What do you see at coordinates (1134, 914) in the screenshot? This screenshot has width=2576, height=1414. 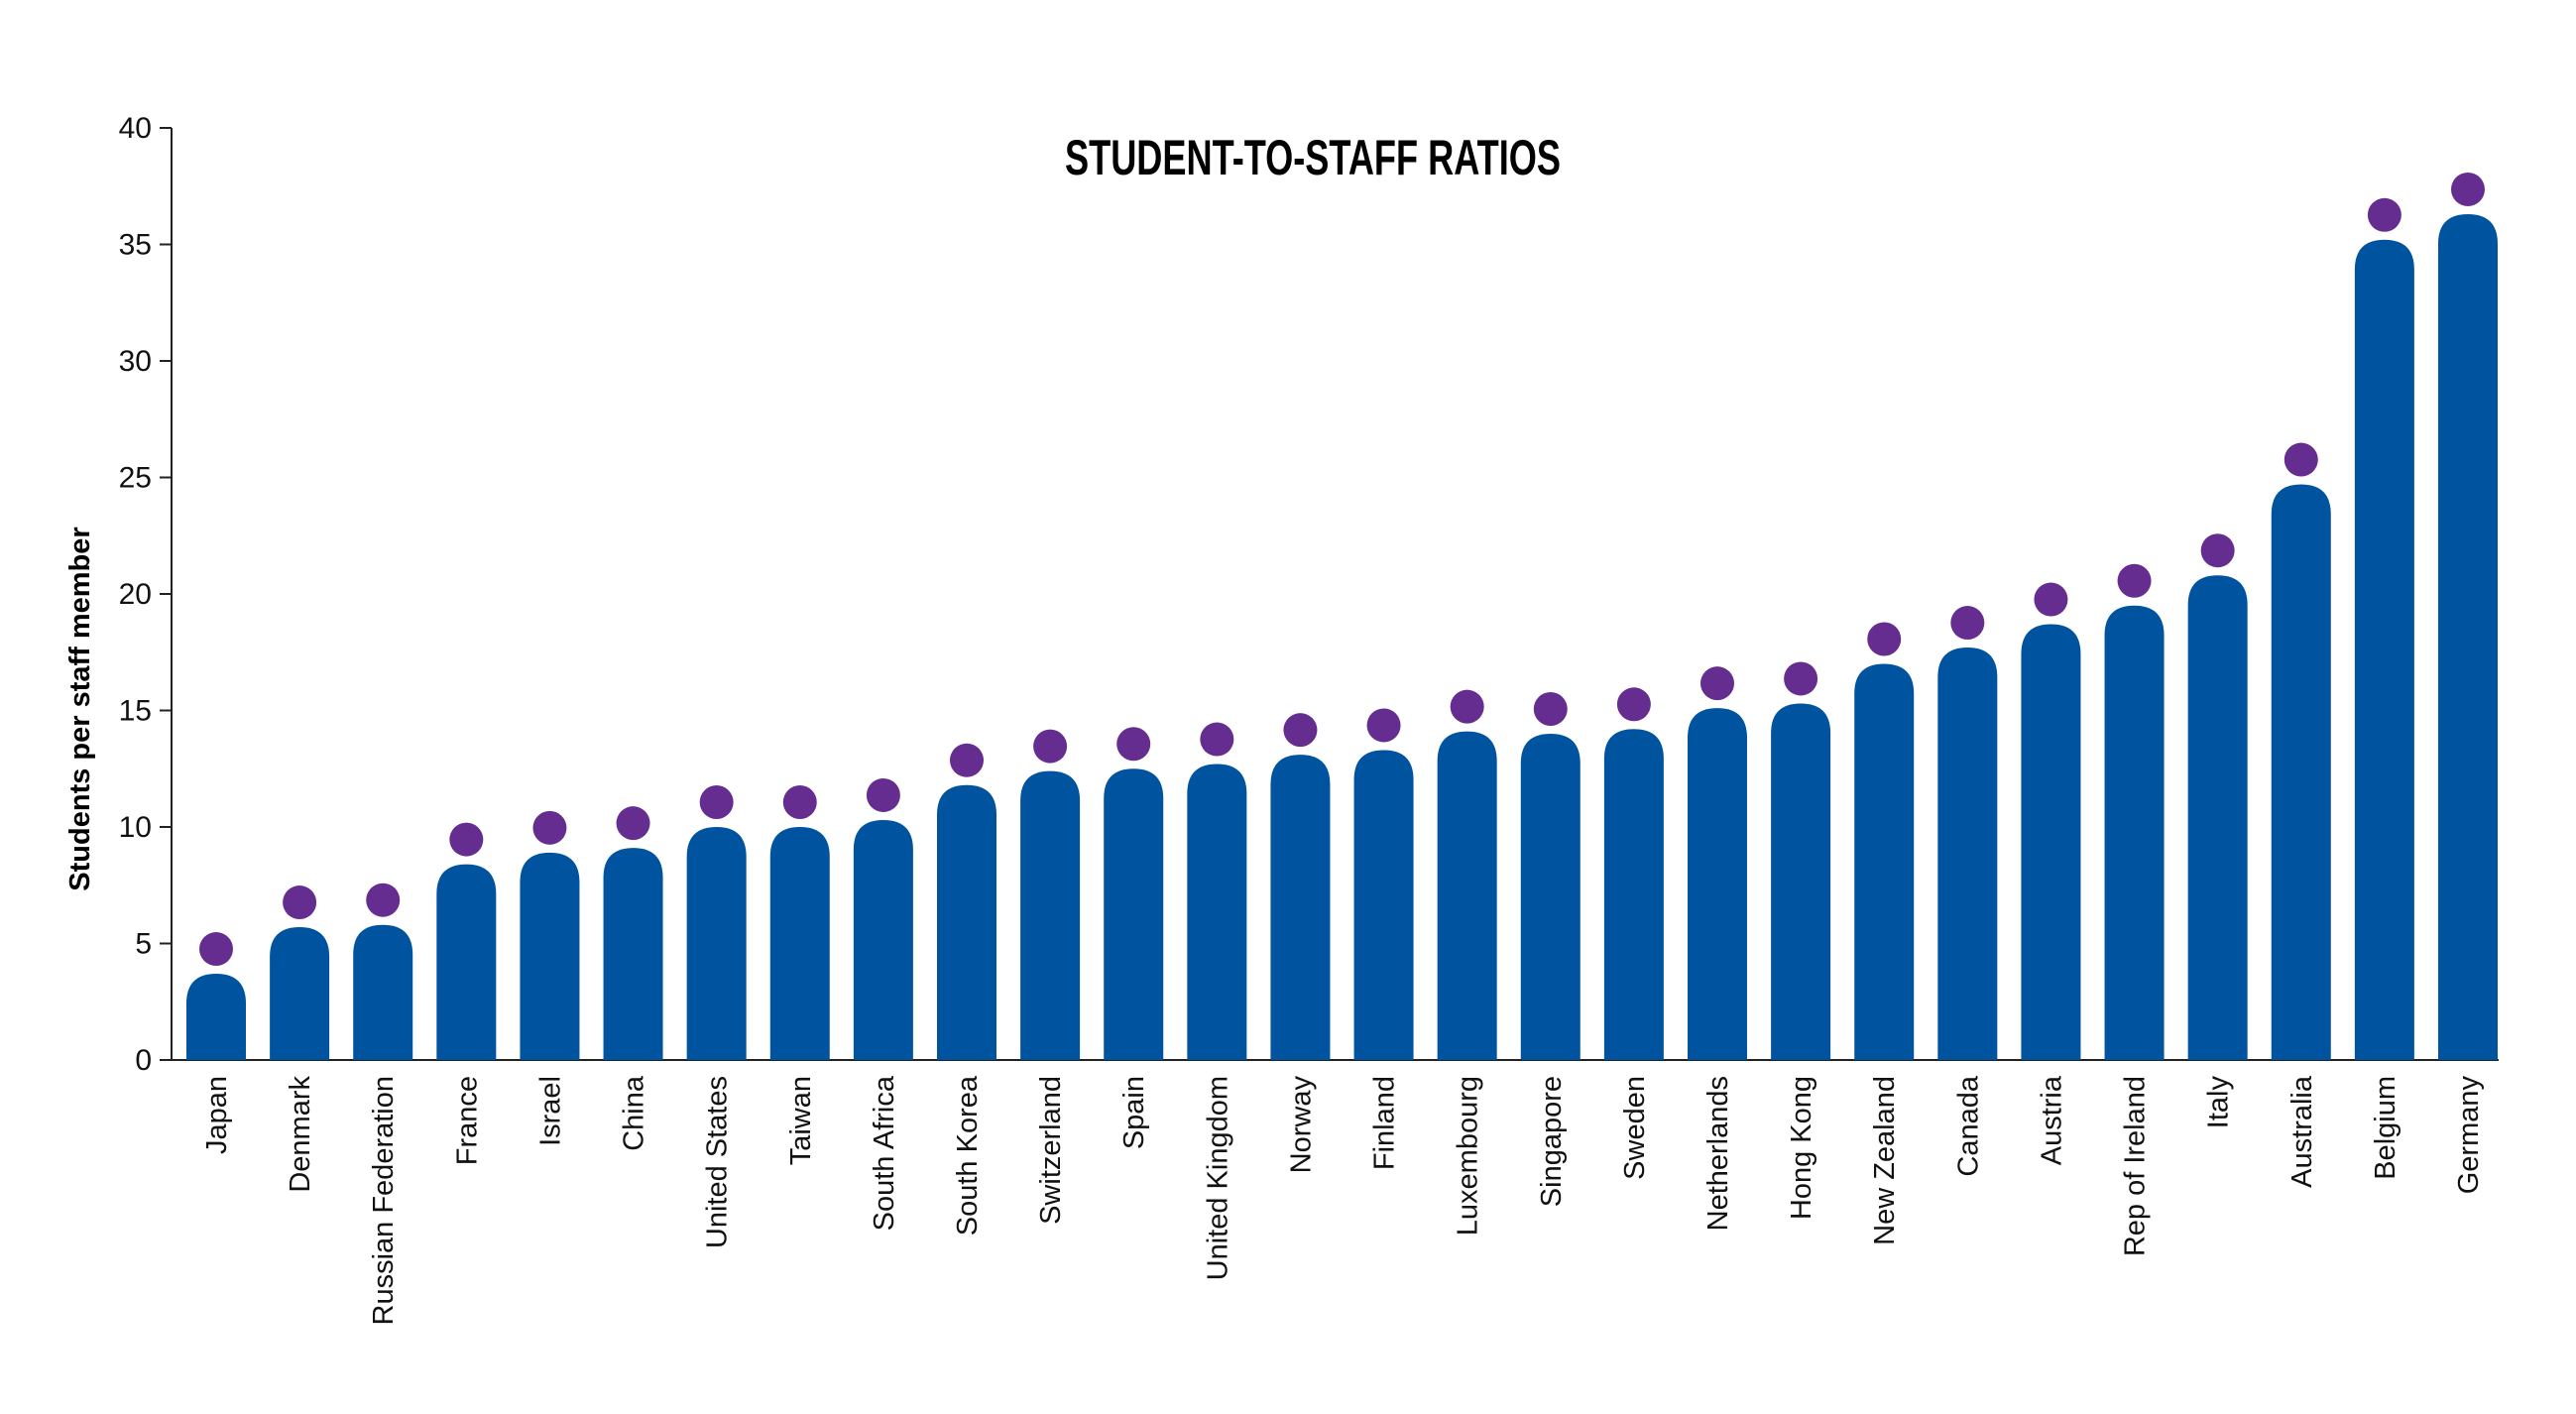 I see `bar-spain` at bounding box center [1134, 914].